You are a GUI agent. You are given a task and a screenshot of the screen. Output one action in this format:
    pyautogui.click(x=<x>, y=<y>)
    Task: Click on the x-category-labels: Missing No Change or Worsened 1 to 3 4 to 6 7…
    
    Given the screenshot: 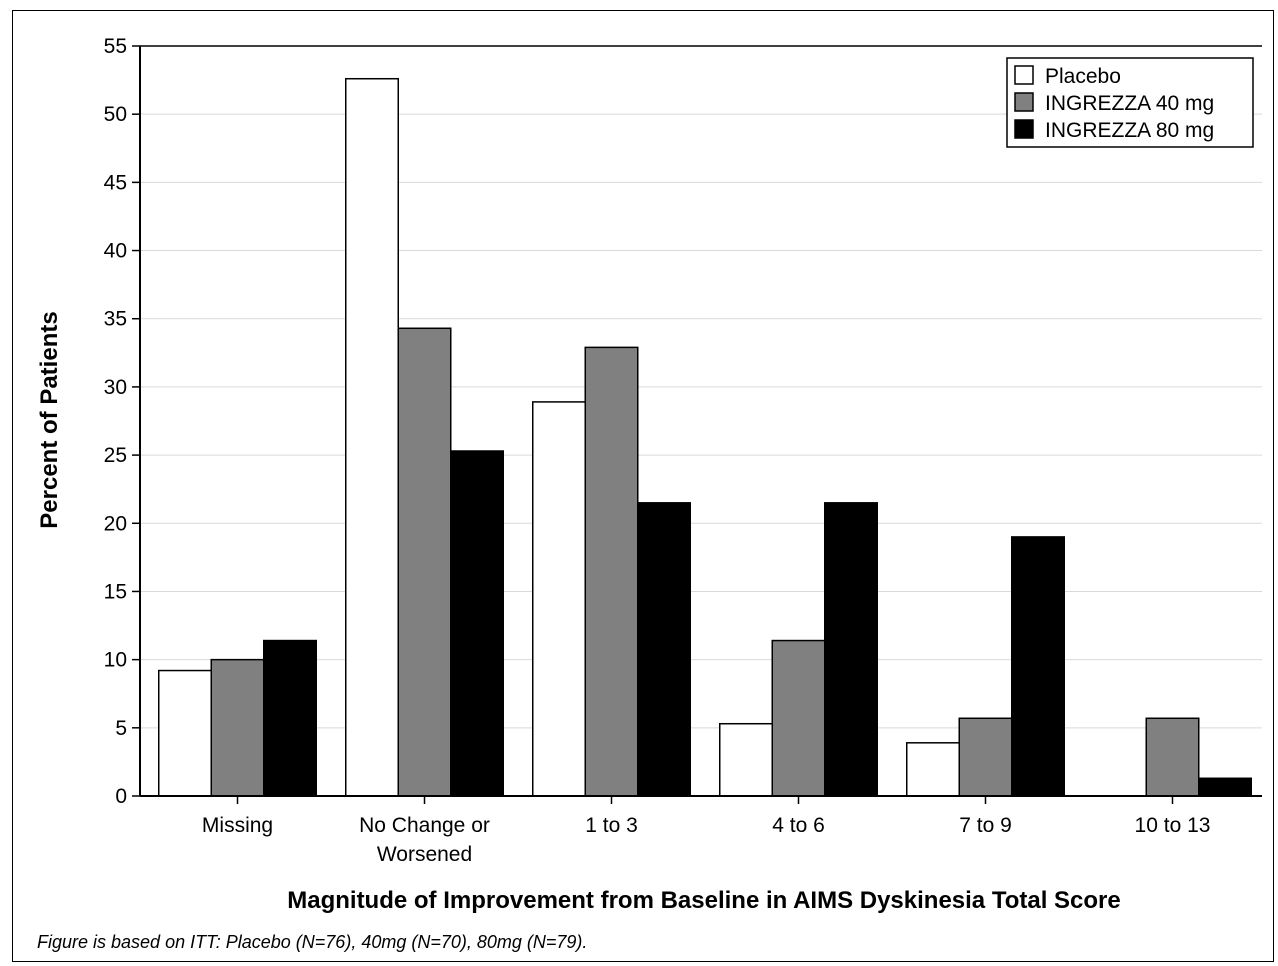 What is the action you would take?
    pyautogui.click(x=706, y=840)
    